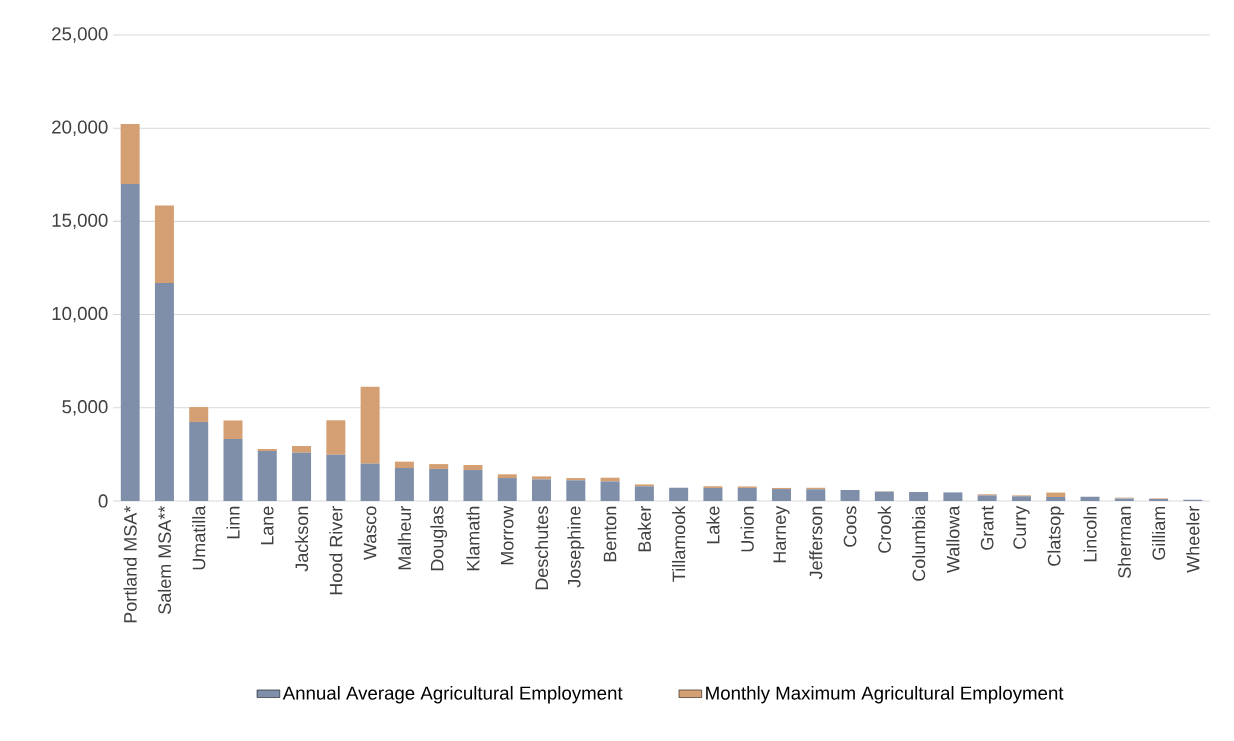  Describe the element at coordinates (1158, 533) in the screenshot. I see `x-tick-label: Gilliam` at that location.